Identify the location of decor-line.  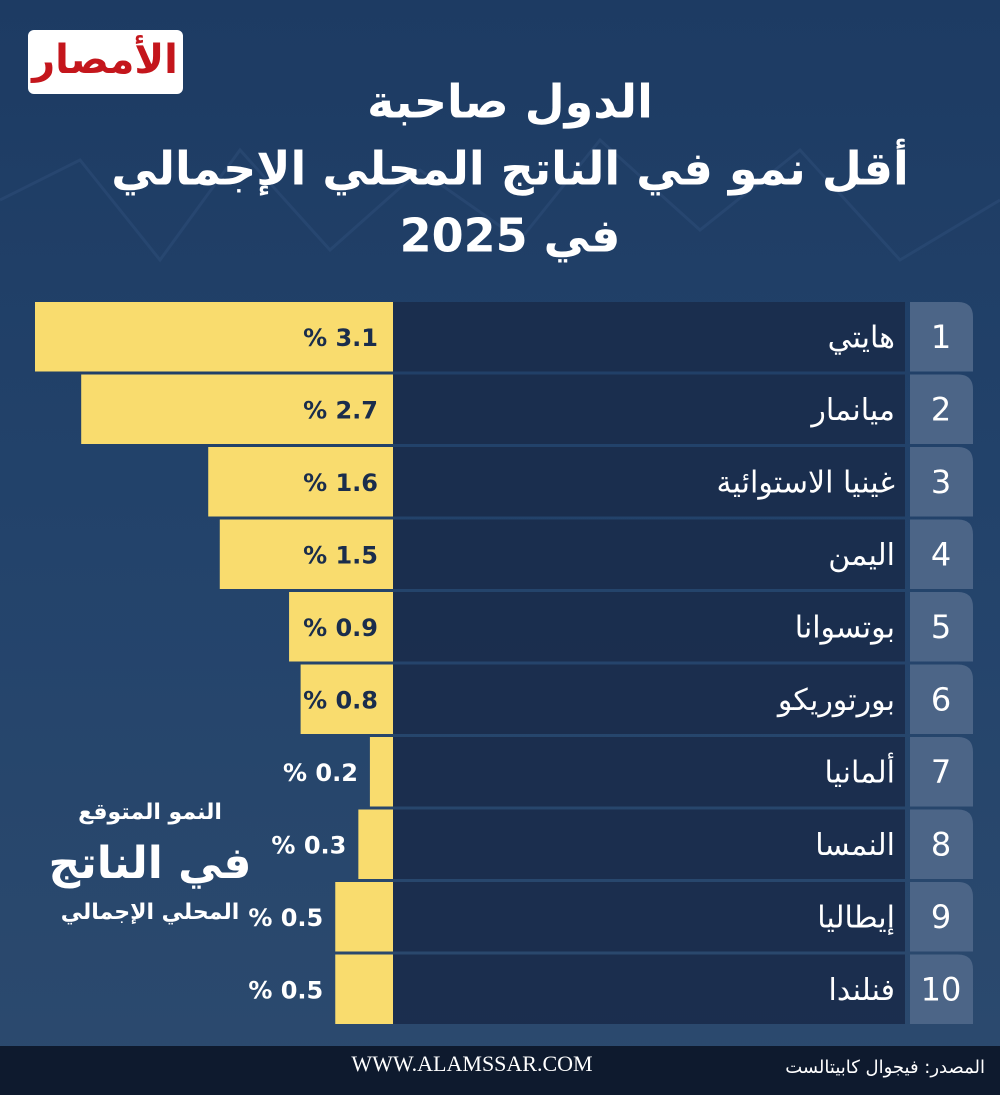
(500, 200).